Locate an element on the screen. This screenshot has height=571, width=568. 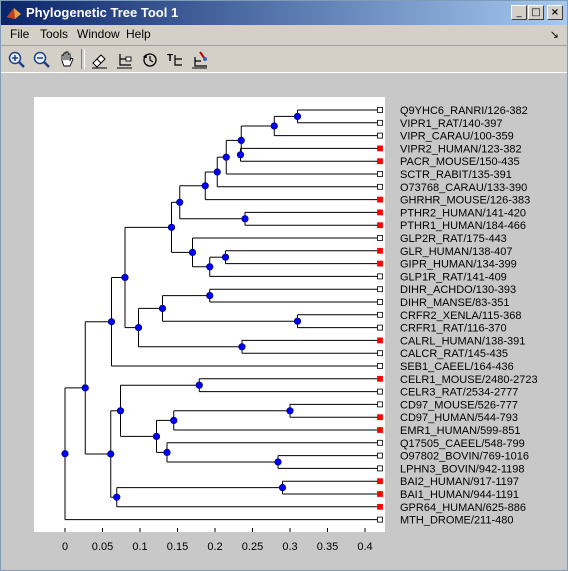
leaf-label: CD97_HUMAN/544-793 is located at coordinates (459, 418).